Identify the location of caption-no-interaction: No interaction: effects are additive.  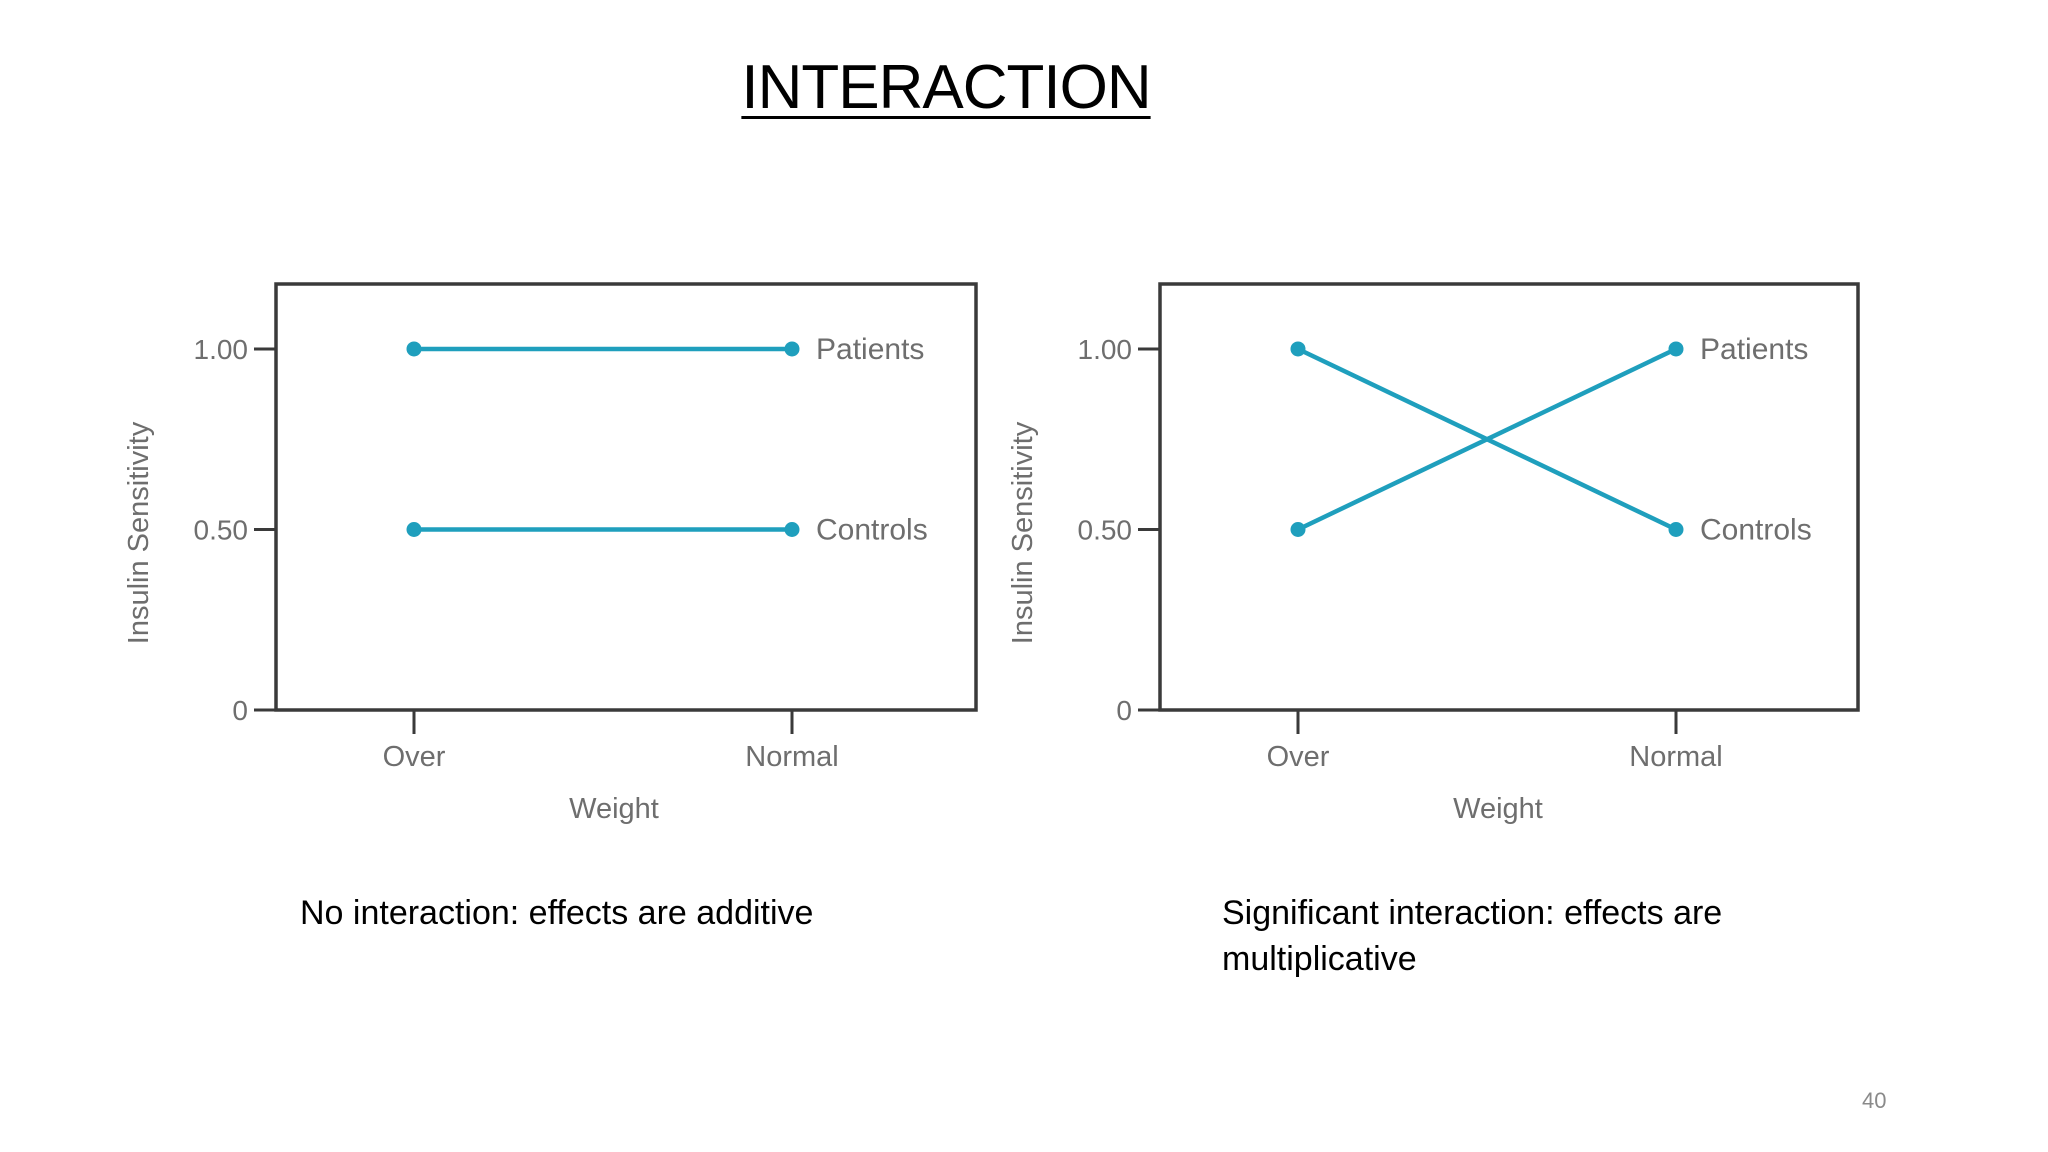
(557, 913).